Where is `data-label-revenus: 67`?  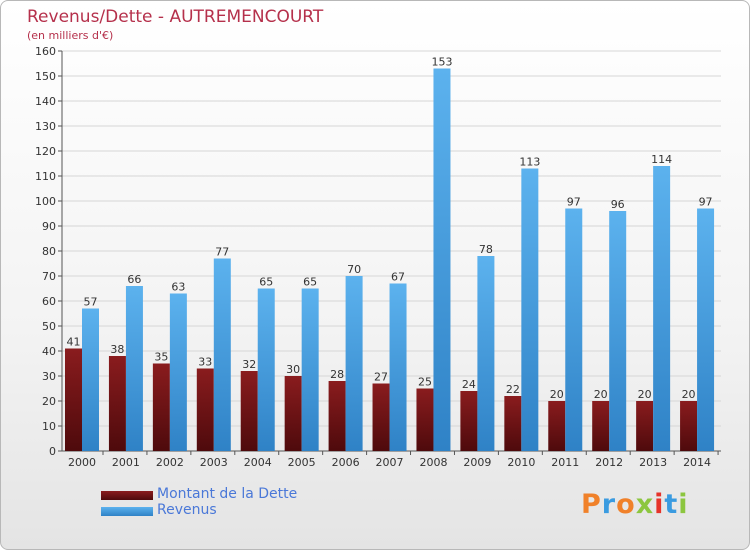
data-label-revenus: 67 is located at coordinates (398, 277).